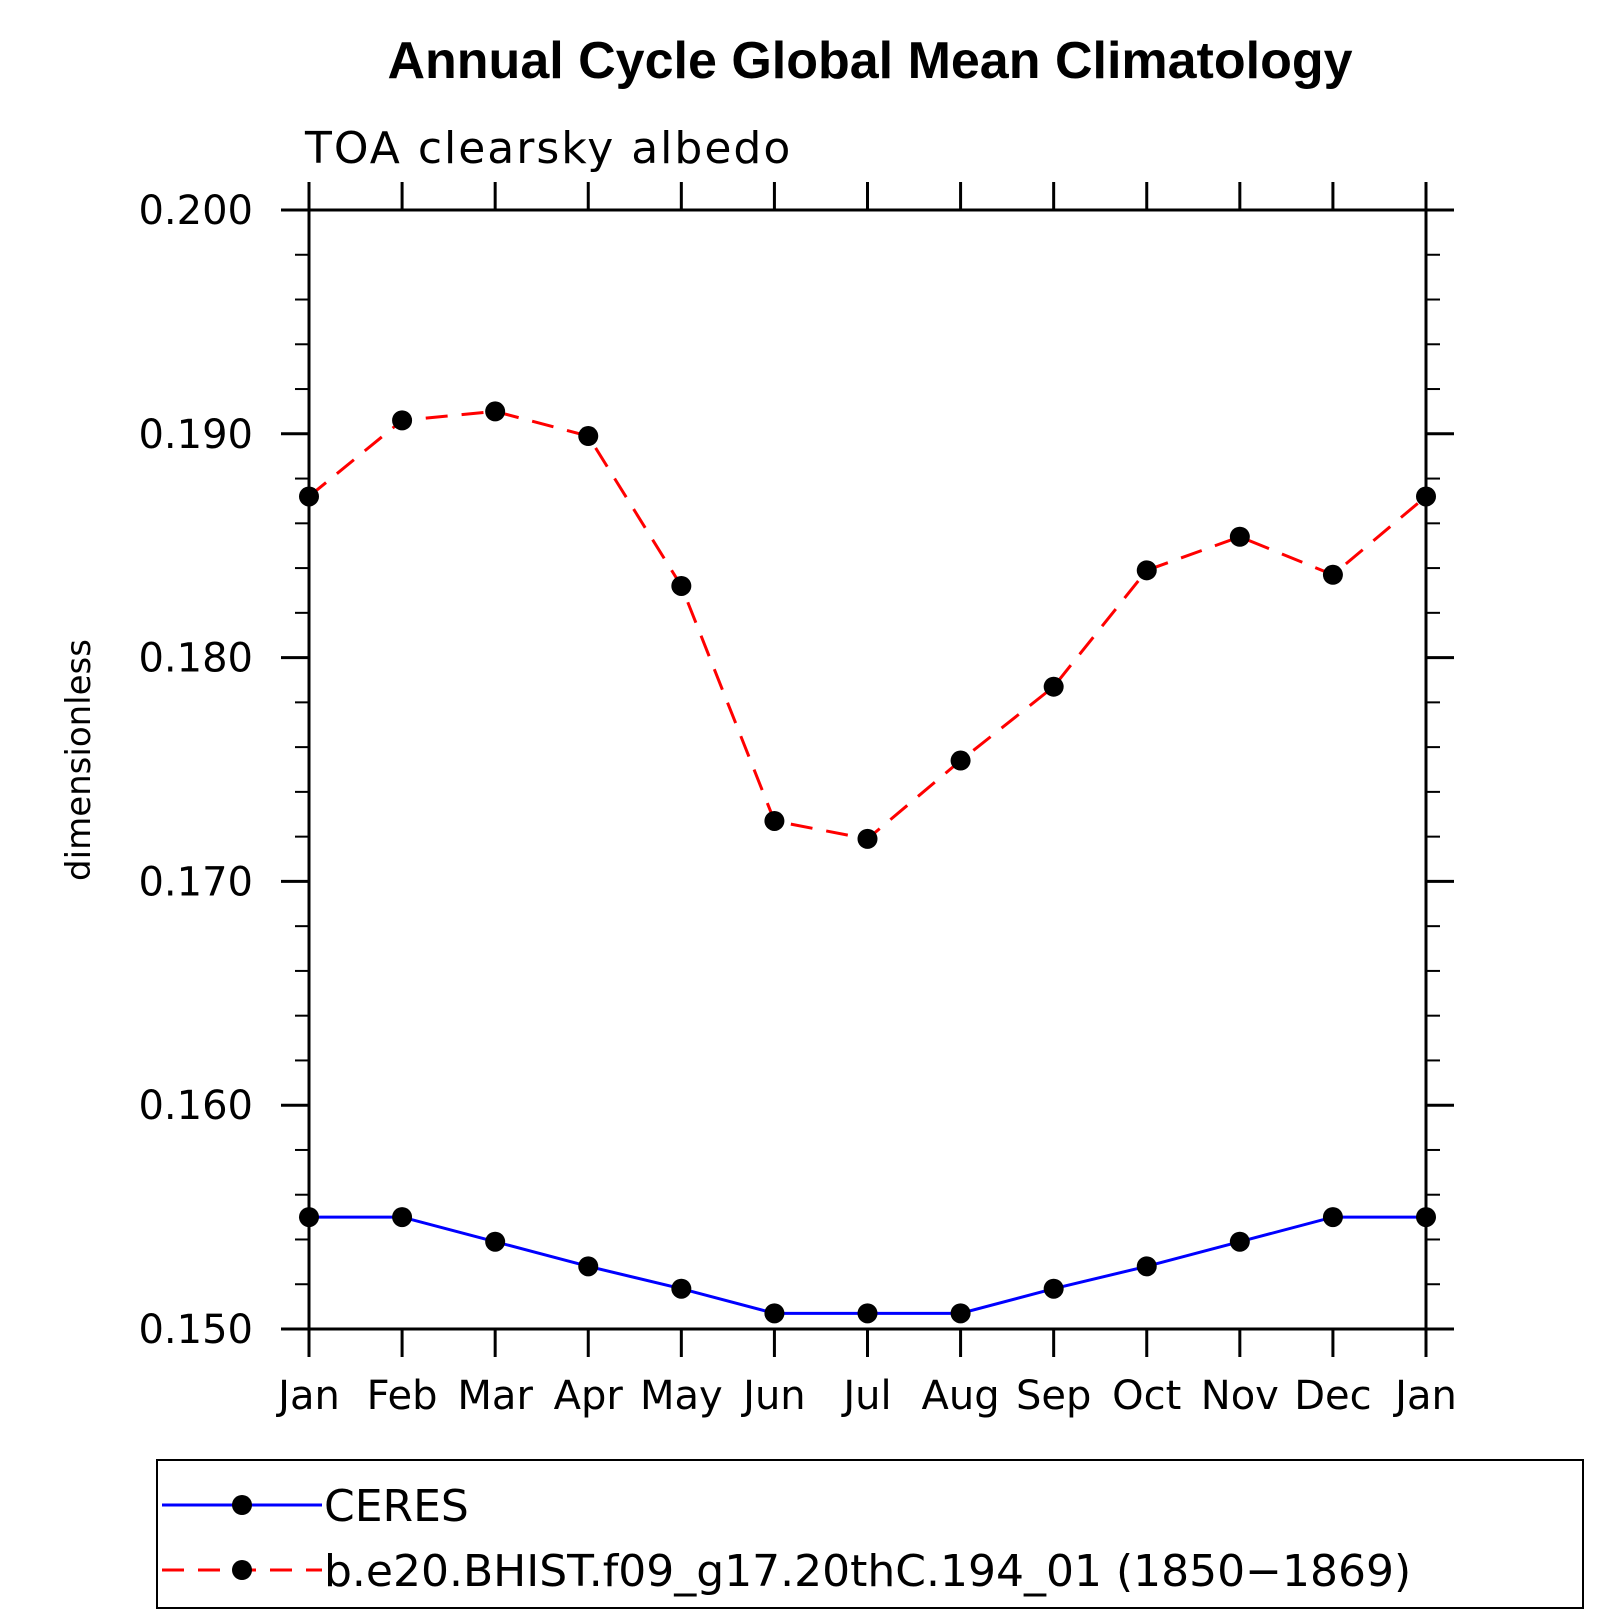 Image resolution: width=1624 pixels, height=1624 pixels. I want to click on x-tick-label: Sep, so click(1053, 1396).